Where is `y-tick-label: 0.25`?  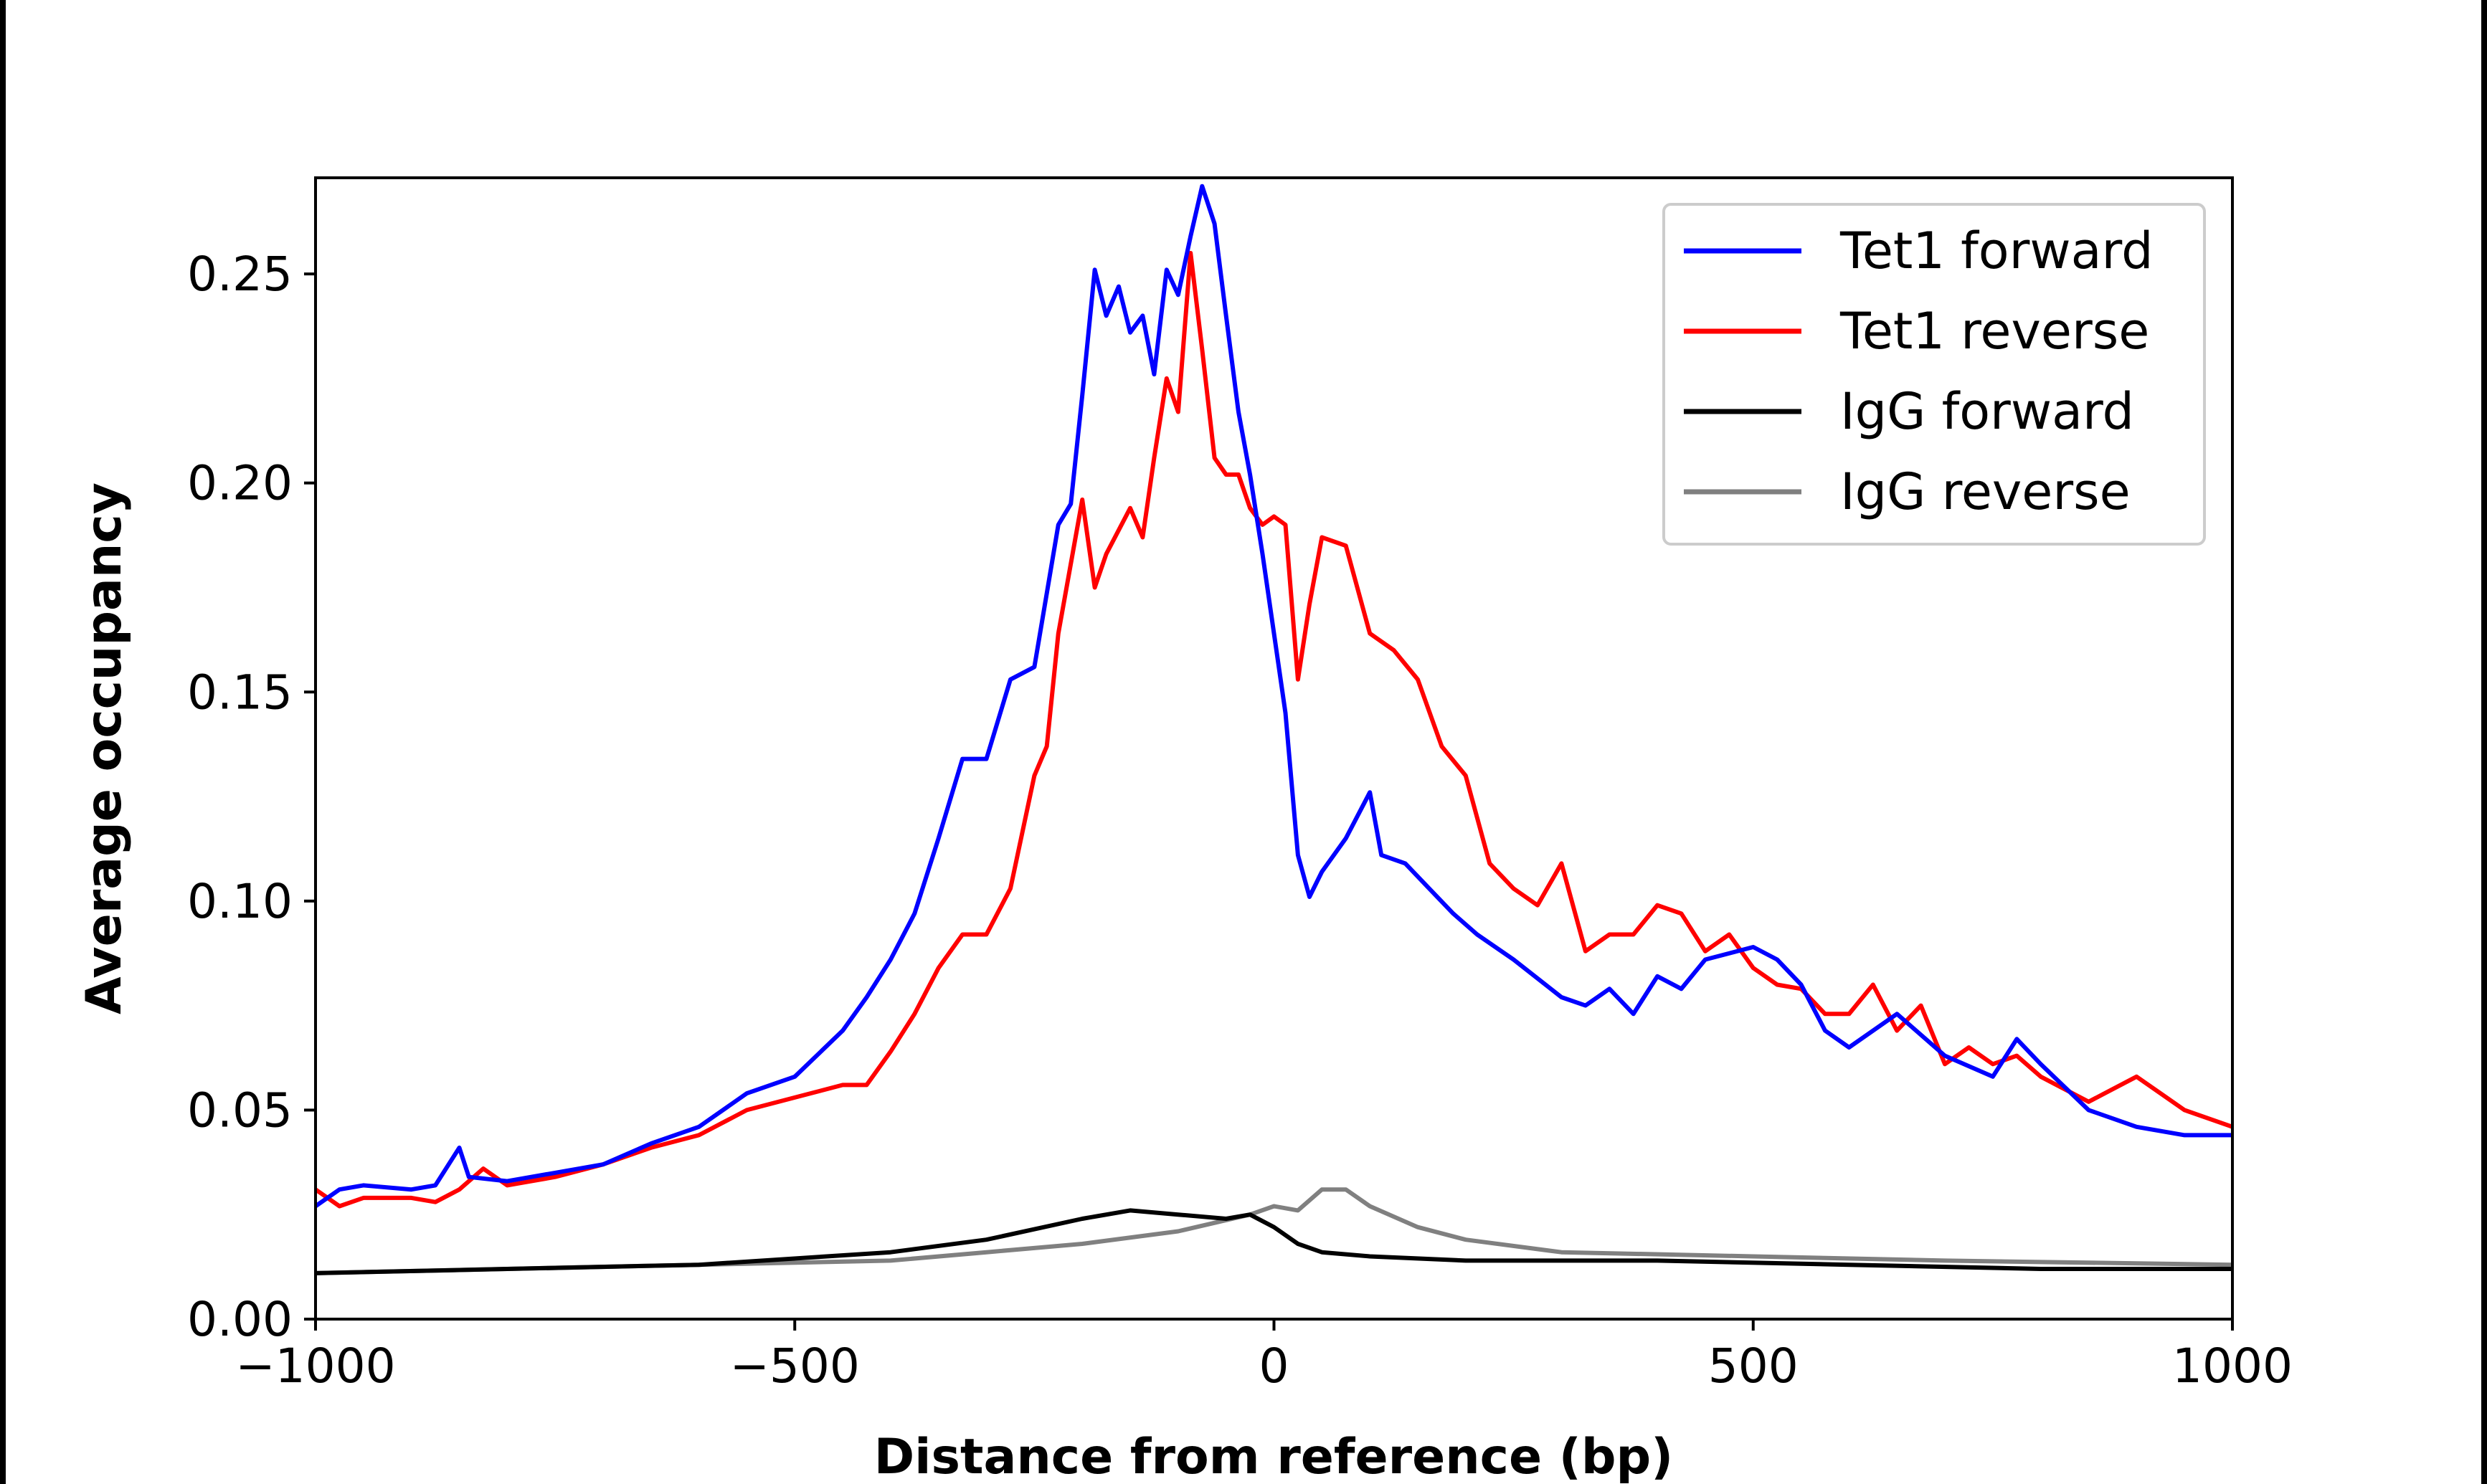
y-tick-label: 0.25 is located at coordinates (240, 274).